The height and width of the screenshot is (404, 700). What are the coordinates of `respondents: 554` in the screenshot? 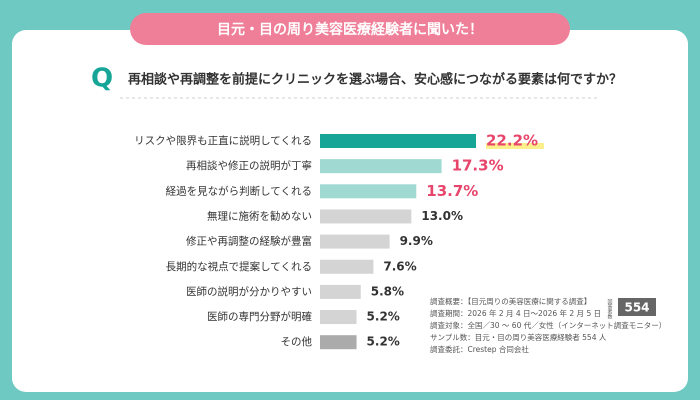 It's located at (636, 308).